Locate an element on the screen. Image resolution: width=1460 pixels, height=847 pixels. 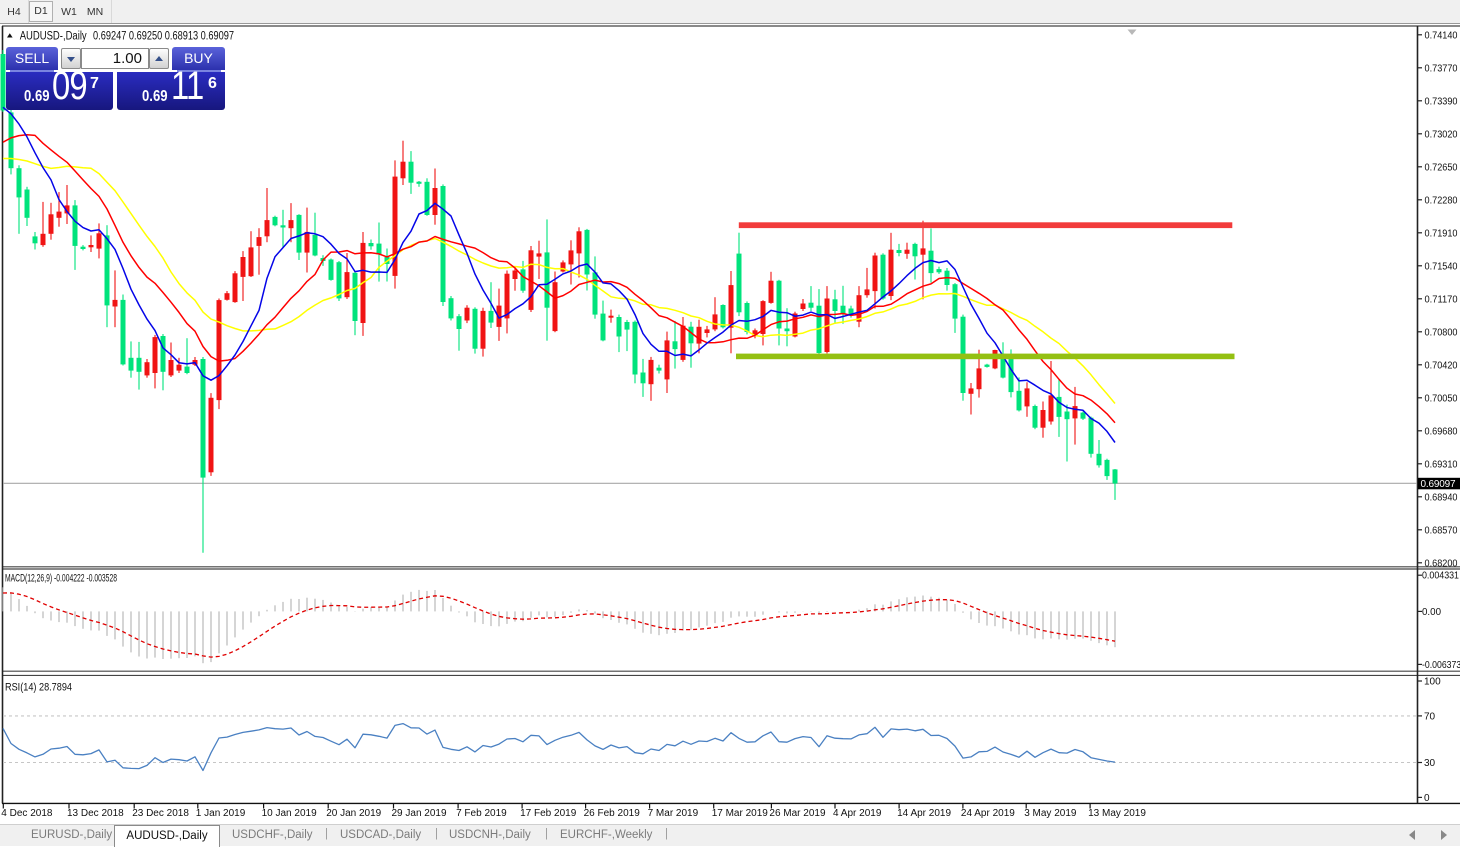
svg-text: 20 Jan 2019 is located at coordinates (353, 813).